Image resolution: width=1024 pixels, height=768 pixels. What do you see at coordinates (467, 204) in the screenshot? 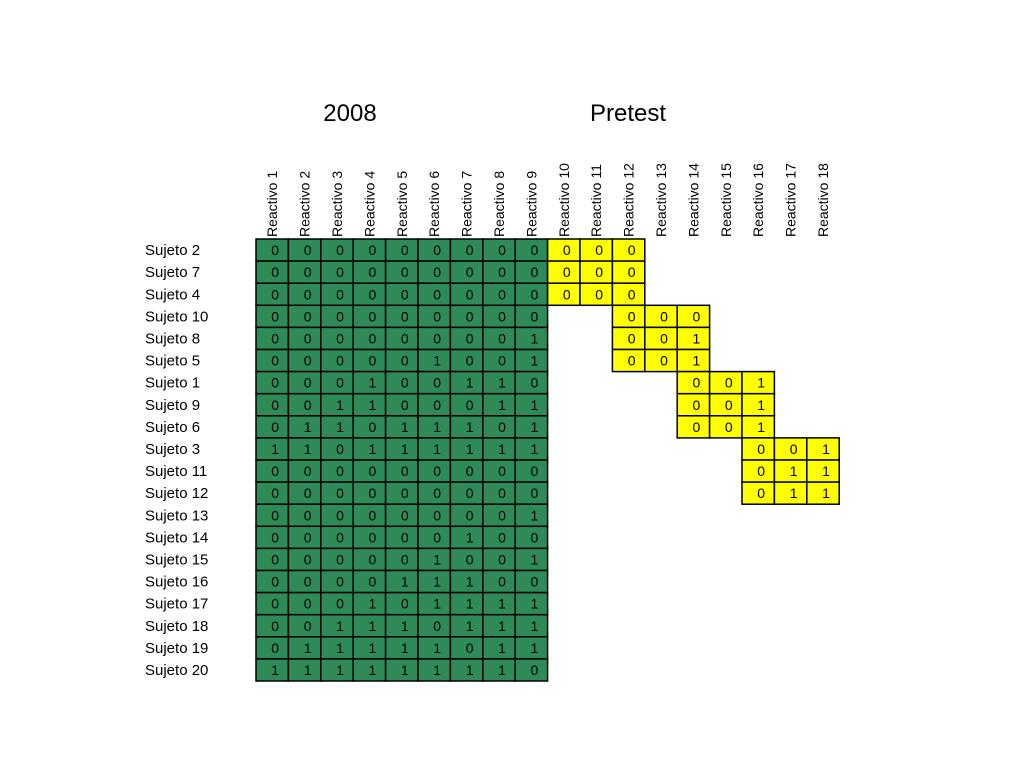
I see `column-header: Reactivo 7` at bounding box center [467, 204].